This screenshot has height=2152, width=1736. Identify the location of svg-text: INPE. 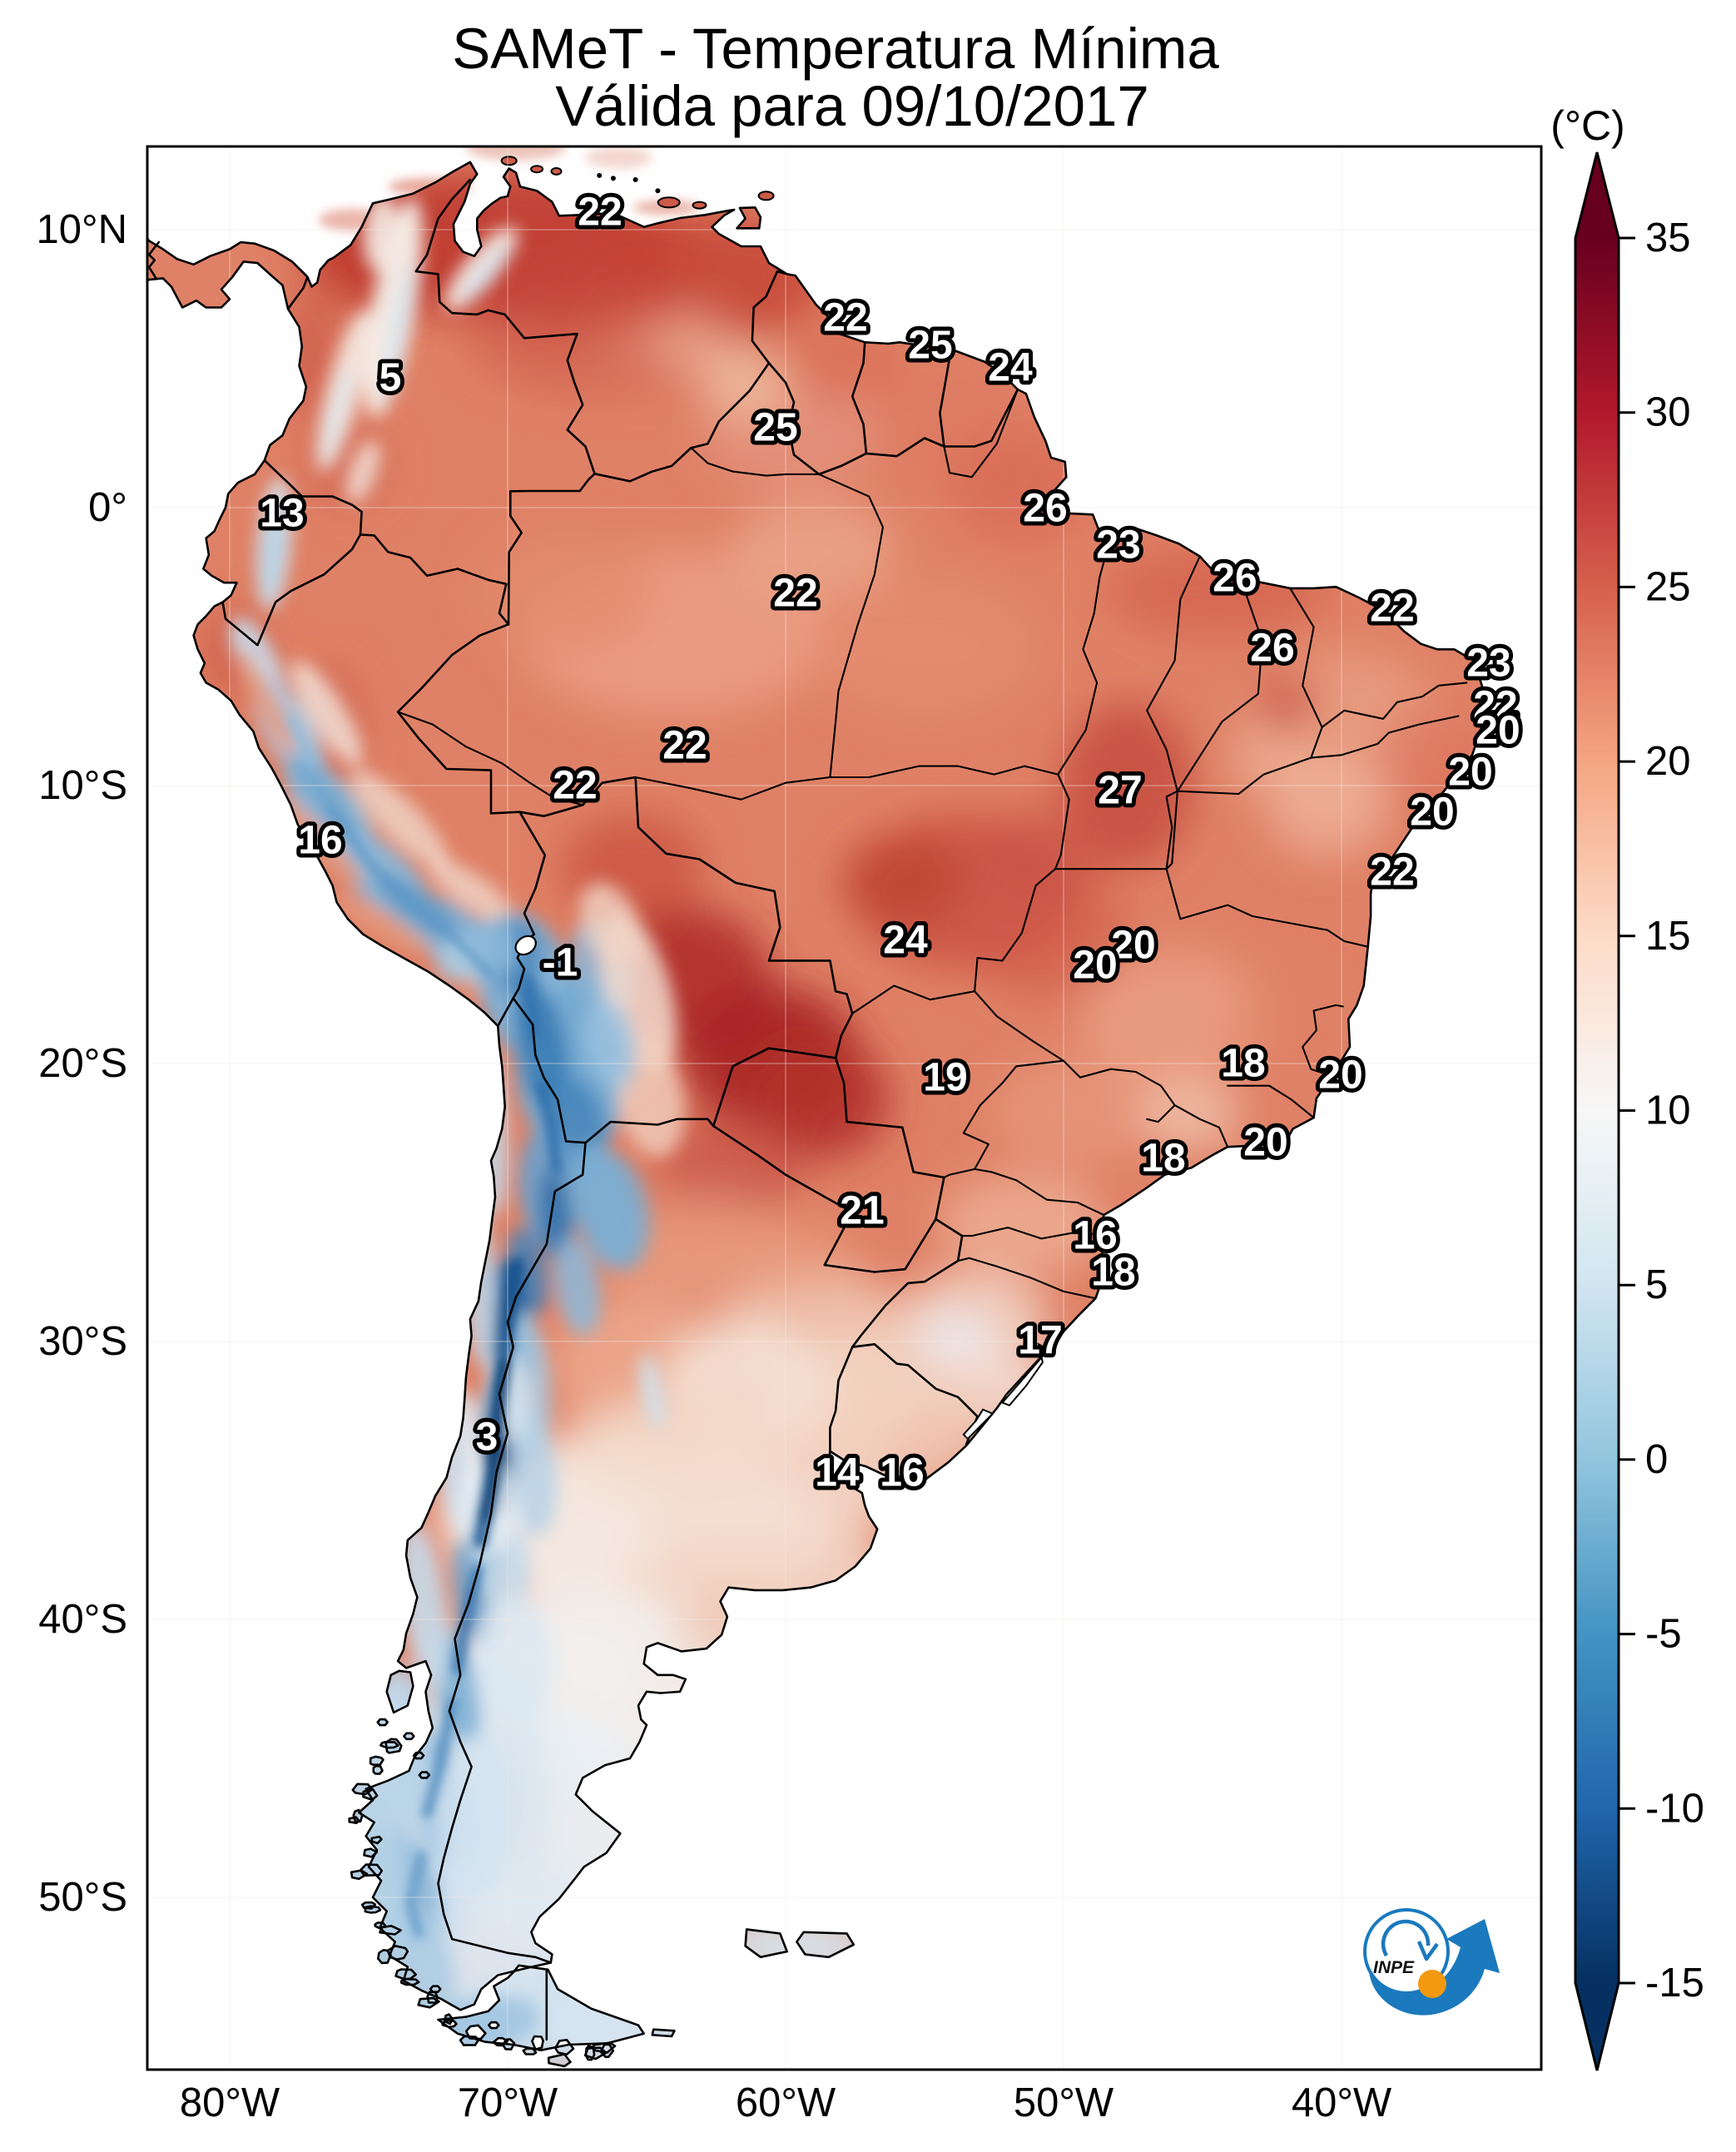
(1394, 1967).